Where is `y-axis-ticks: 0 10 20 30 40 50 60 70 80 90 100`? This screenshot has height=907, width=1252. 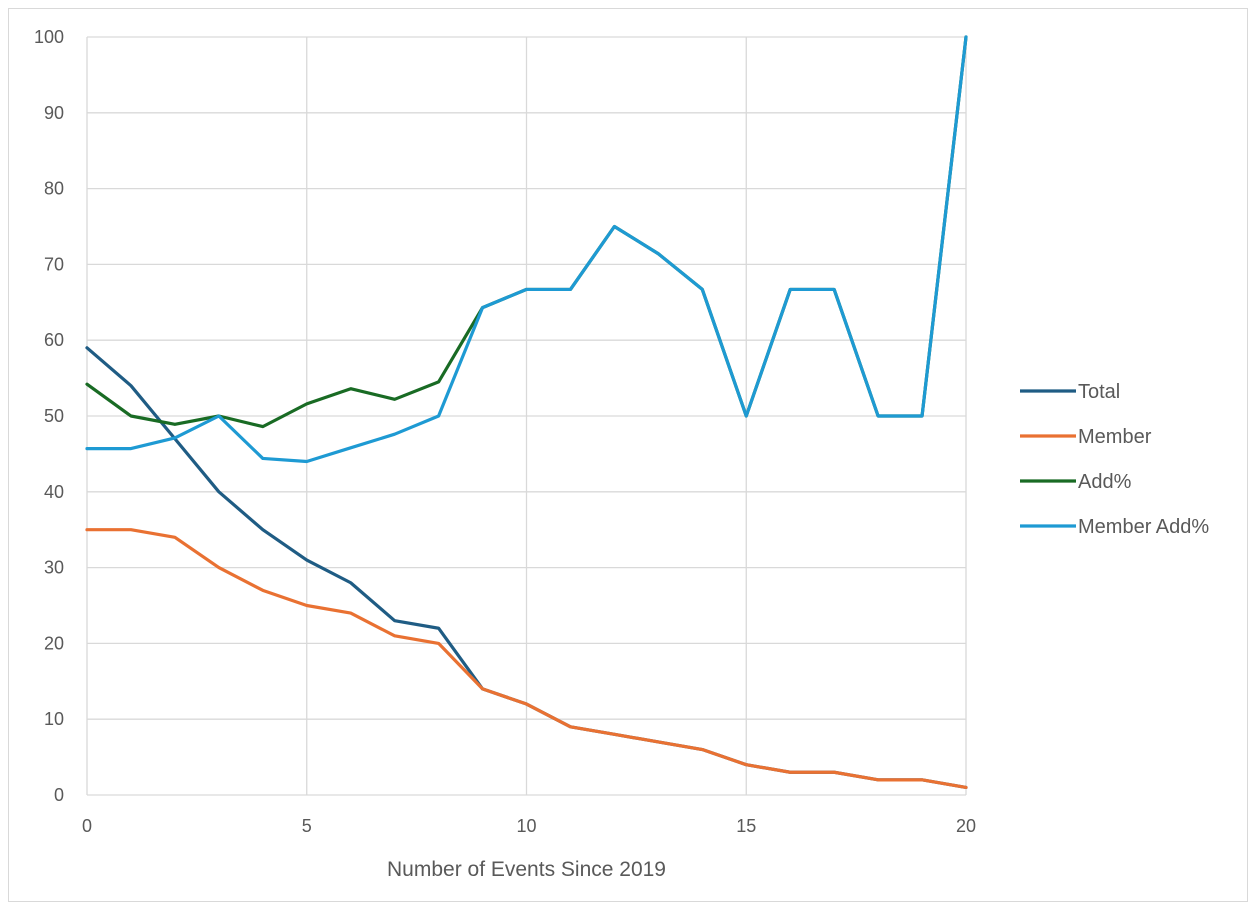 y-axis-ticks: 0 10 20 30 40 50 60 70 80 90 100 is located at coordinates (49, 416).